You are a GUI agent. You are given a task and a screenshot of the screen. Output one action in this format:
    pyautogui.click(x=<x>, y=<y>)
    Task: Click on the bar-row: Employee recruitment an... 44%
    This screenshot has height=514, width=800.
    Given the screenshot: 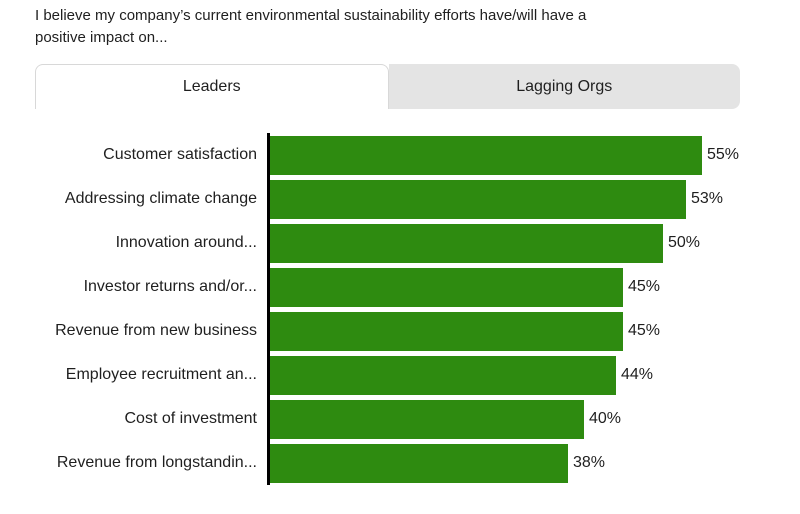 What is the action you would take?
    pyautogui.click(x=400, y=375)
    